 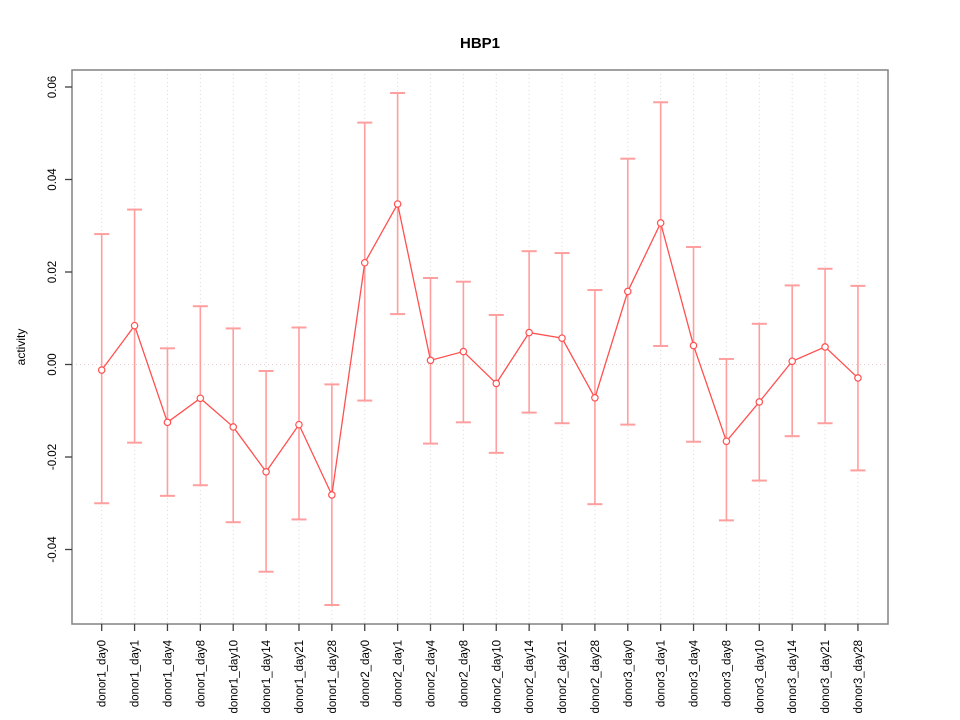 What do you see at coordinates (399, 673) in the screenshot?
I see `x-tick-label: donor2_day1` at bounding box center [399, 673].